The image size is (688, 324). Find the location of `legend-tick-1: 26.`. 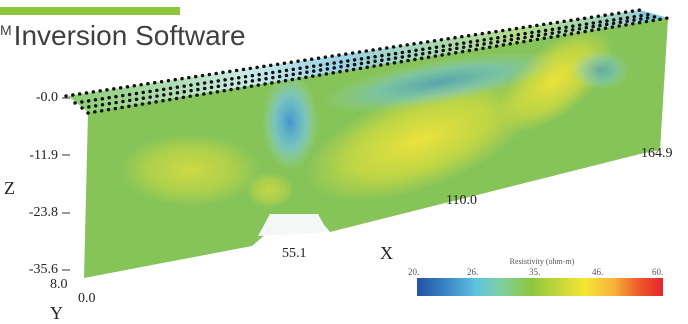

legend-tick-1: 26. is located at coordinates (473, 272).